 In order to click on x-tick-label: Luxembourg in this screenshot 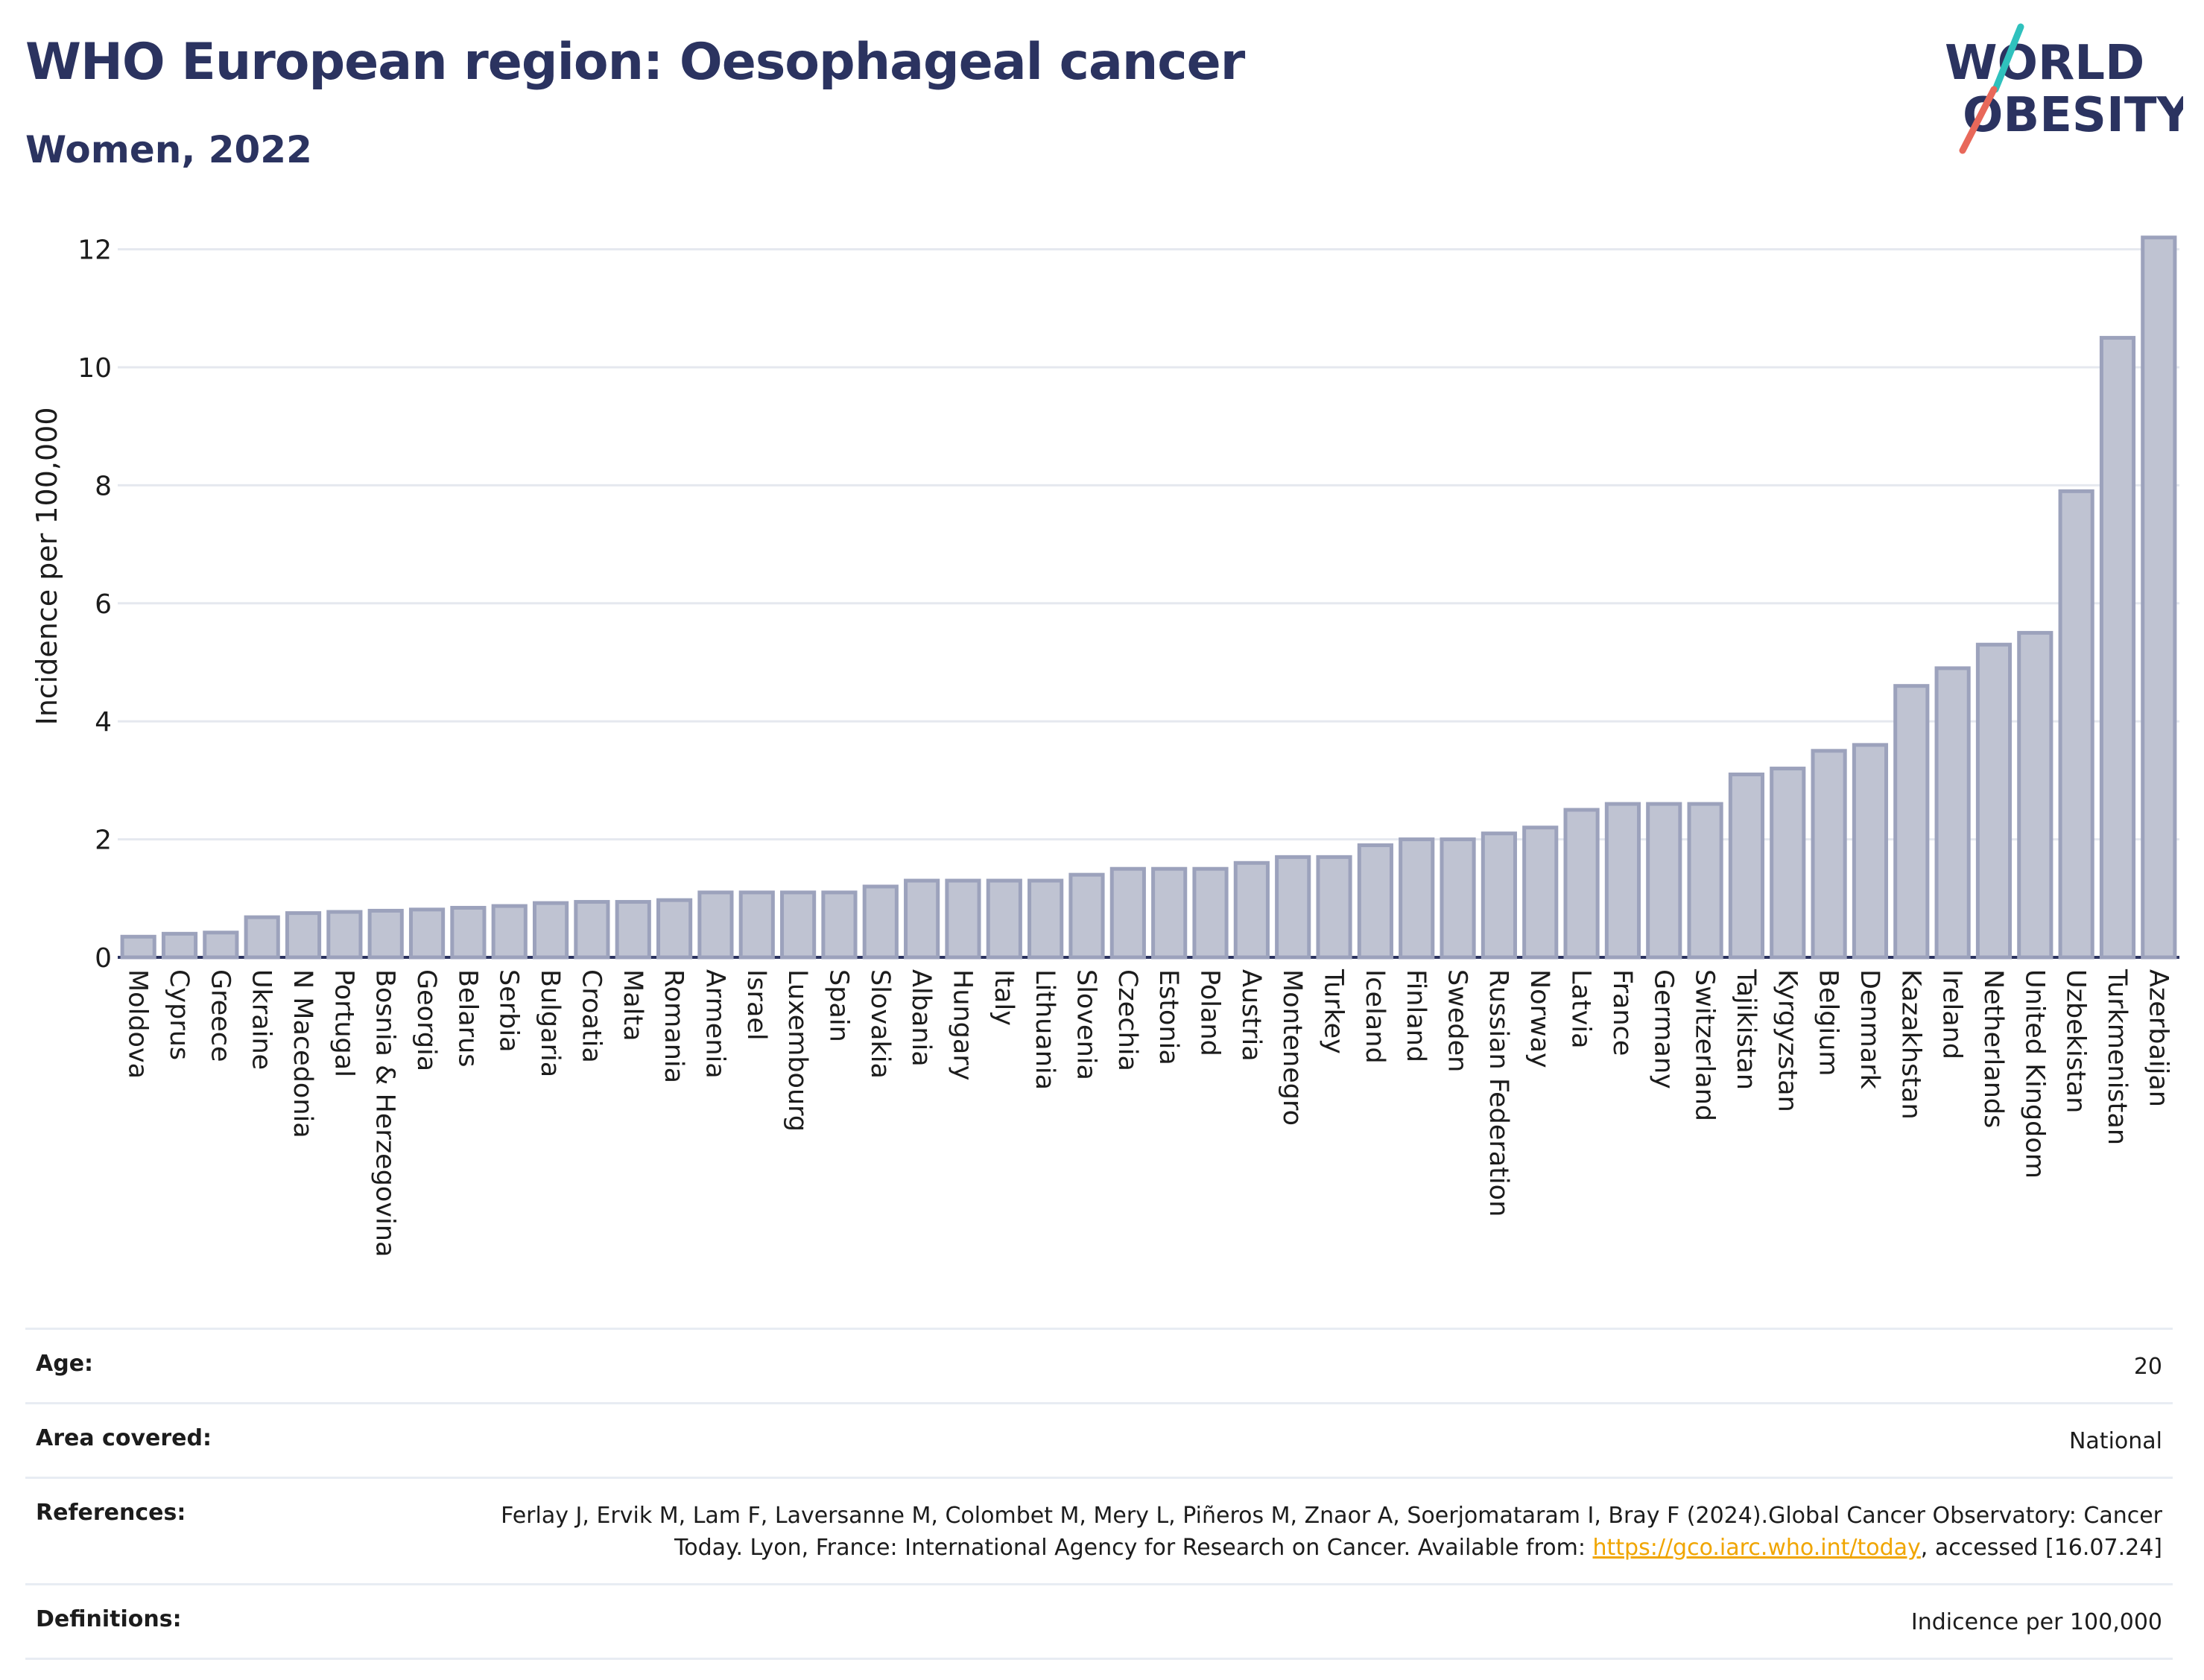, I will do `click(797, 1050)`.